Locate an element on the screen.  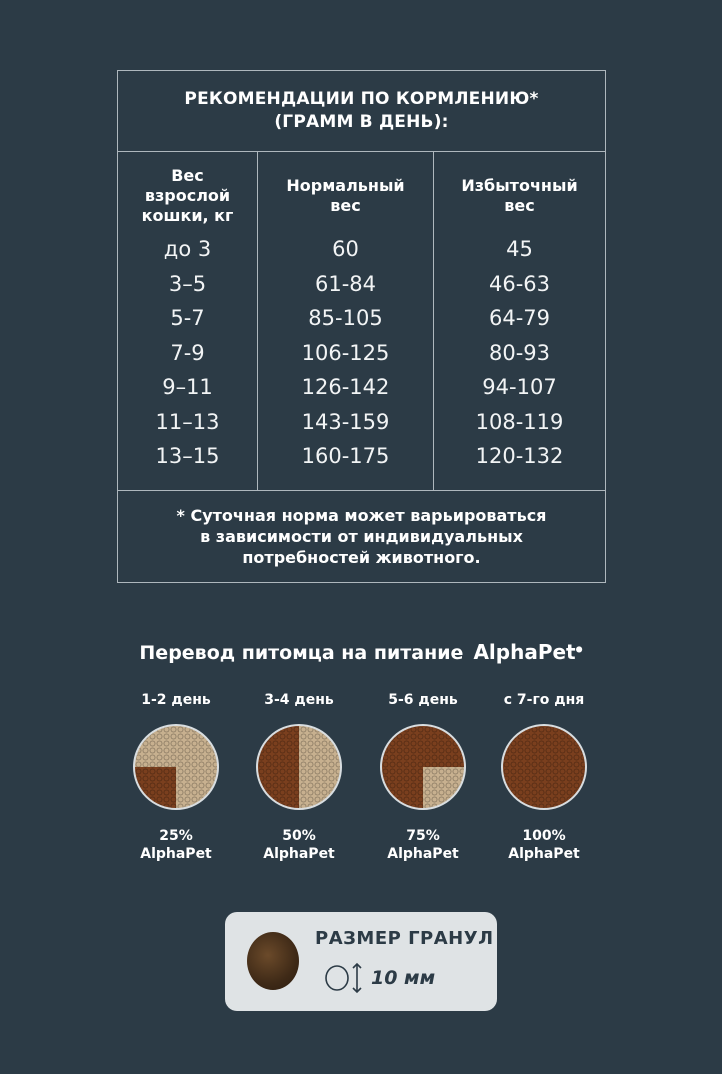
stage-pct-value: 50% is located at coordinates (299, 836).